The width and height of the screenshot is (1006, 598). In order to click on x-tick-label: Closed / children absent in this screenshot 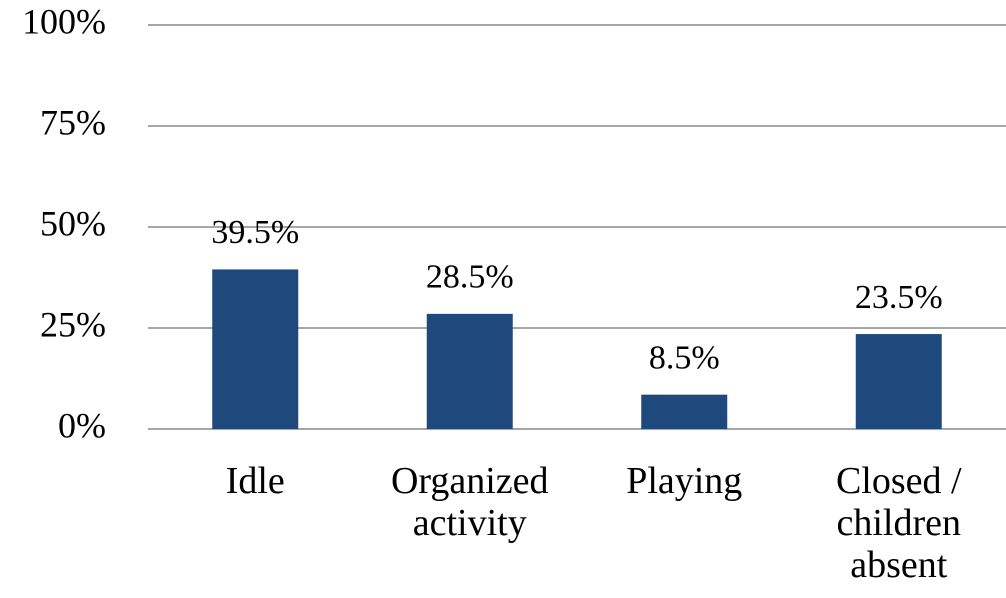, I will do `click(898, 523)`.